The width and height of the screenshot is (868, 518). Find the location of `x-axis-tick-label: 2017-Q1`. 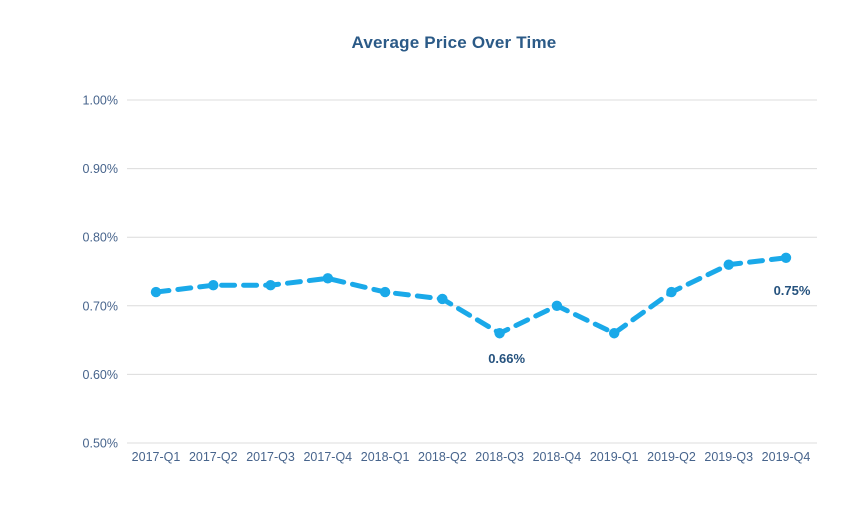

x-axis-tick-label: 2017-Q1 is located at coordinates (156, 457).